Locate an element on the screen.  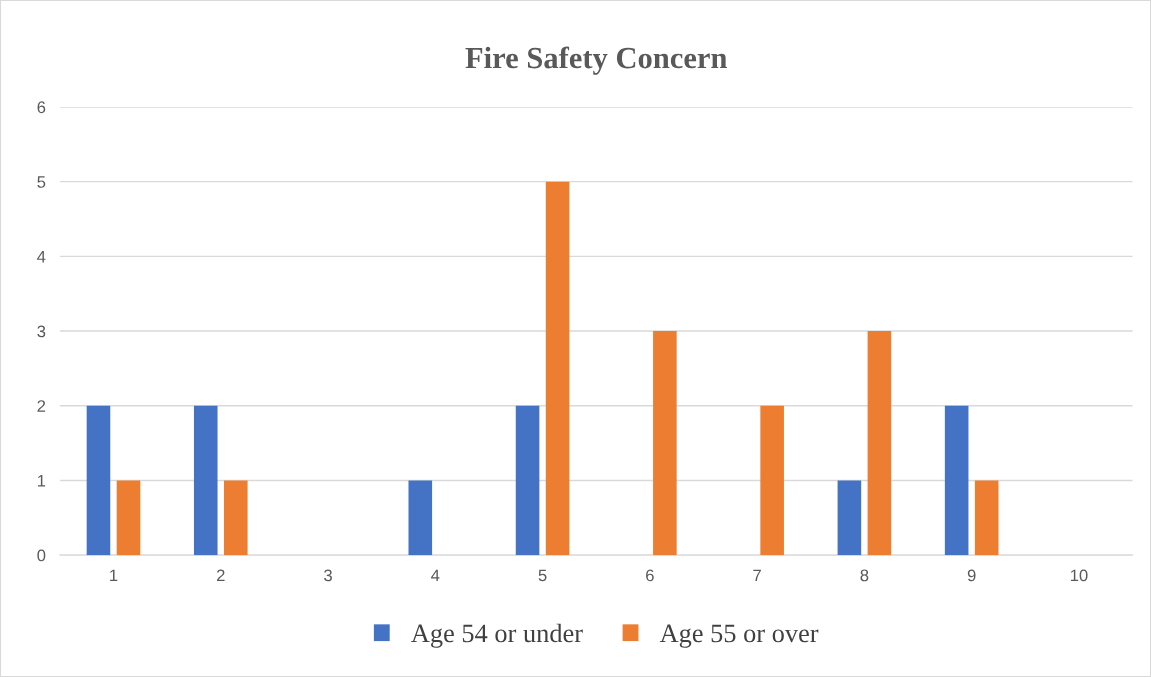
legend-label: Age 54 or under is located at coordinates (497, 635).